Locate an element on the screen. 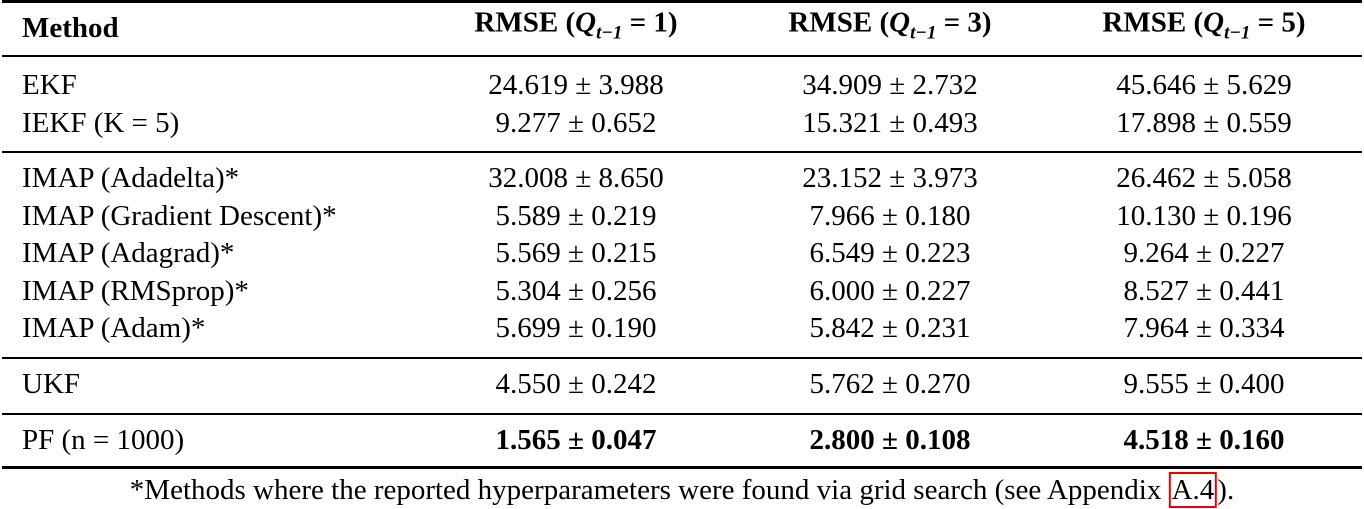 This screenshot has width=1364, height=509. value-text: 45.646 ± 5.629 is located at coordinates (1204, 85).